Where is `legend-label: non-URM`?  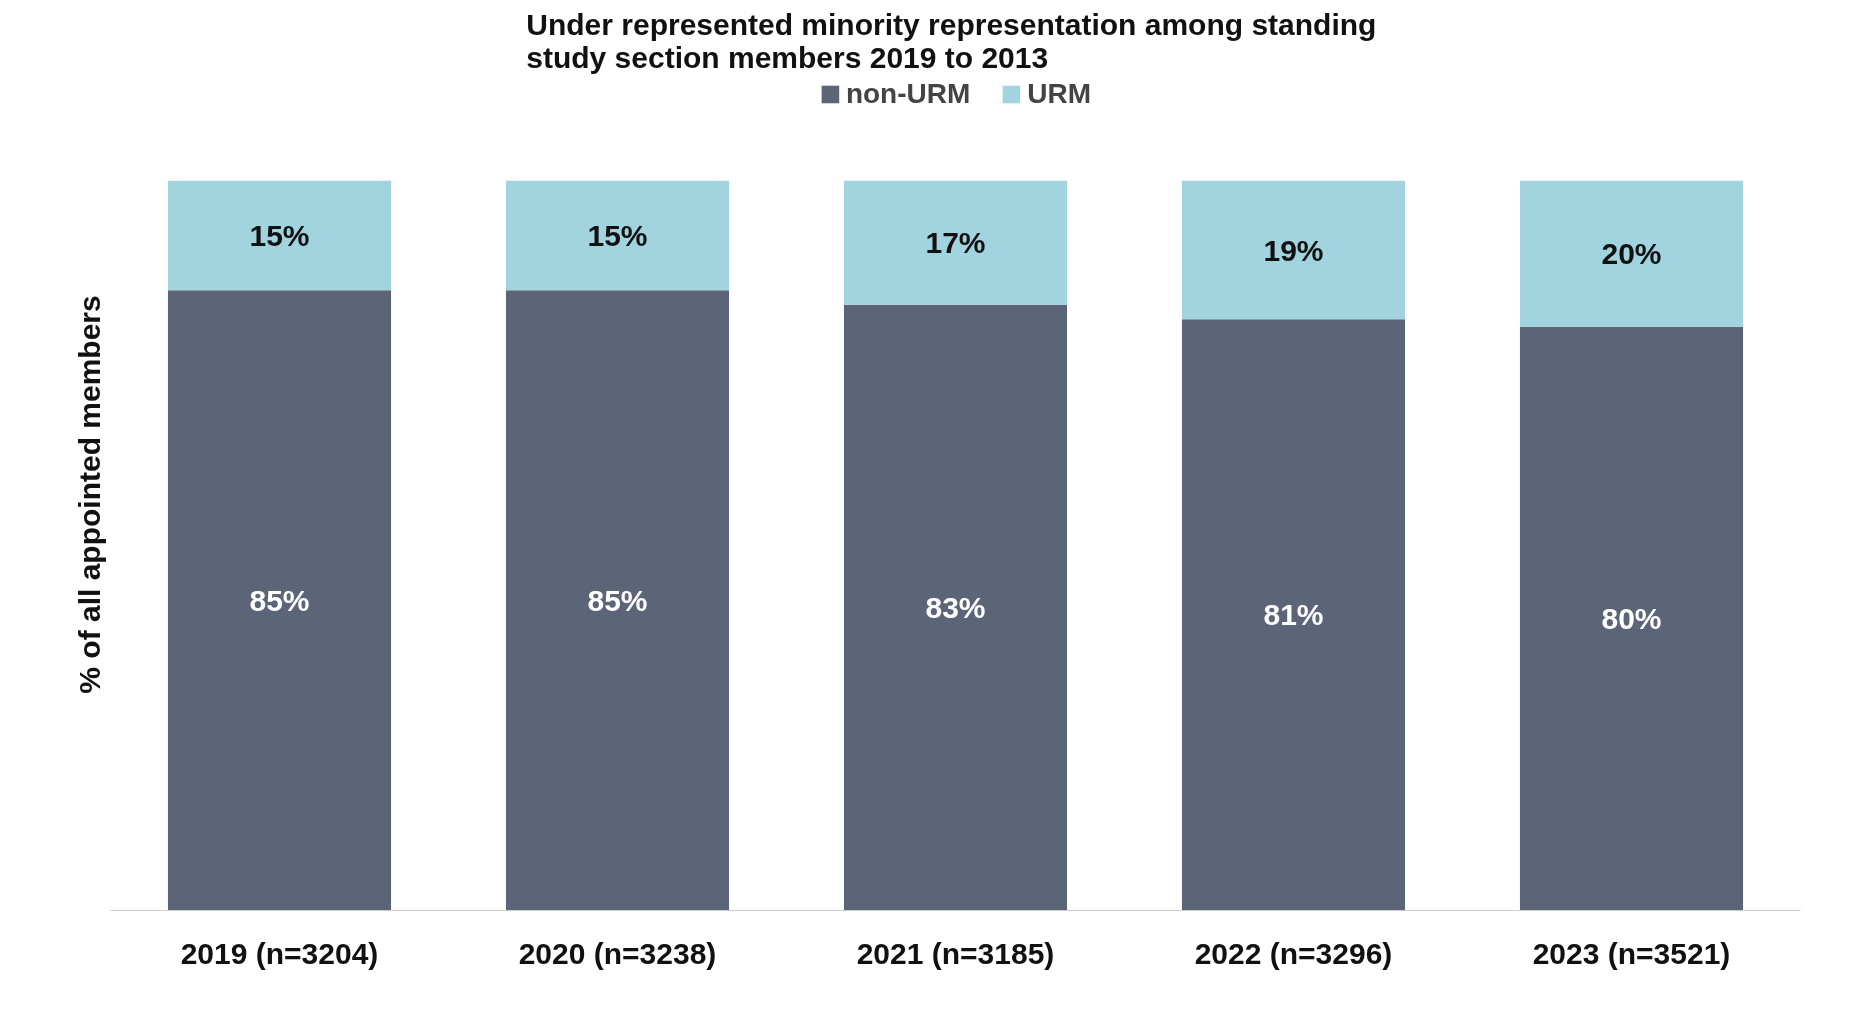 legend-label: non-URM is located at coordinates (908, 94).